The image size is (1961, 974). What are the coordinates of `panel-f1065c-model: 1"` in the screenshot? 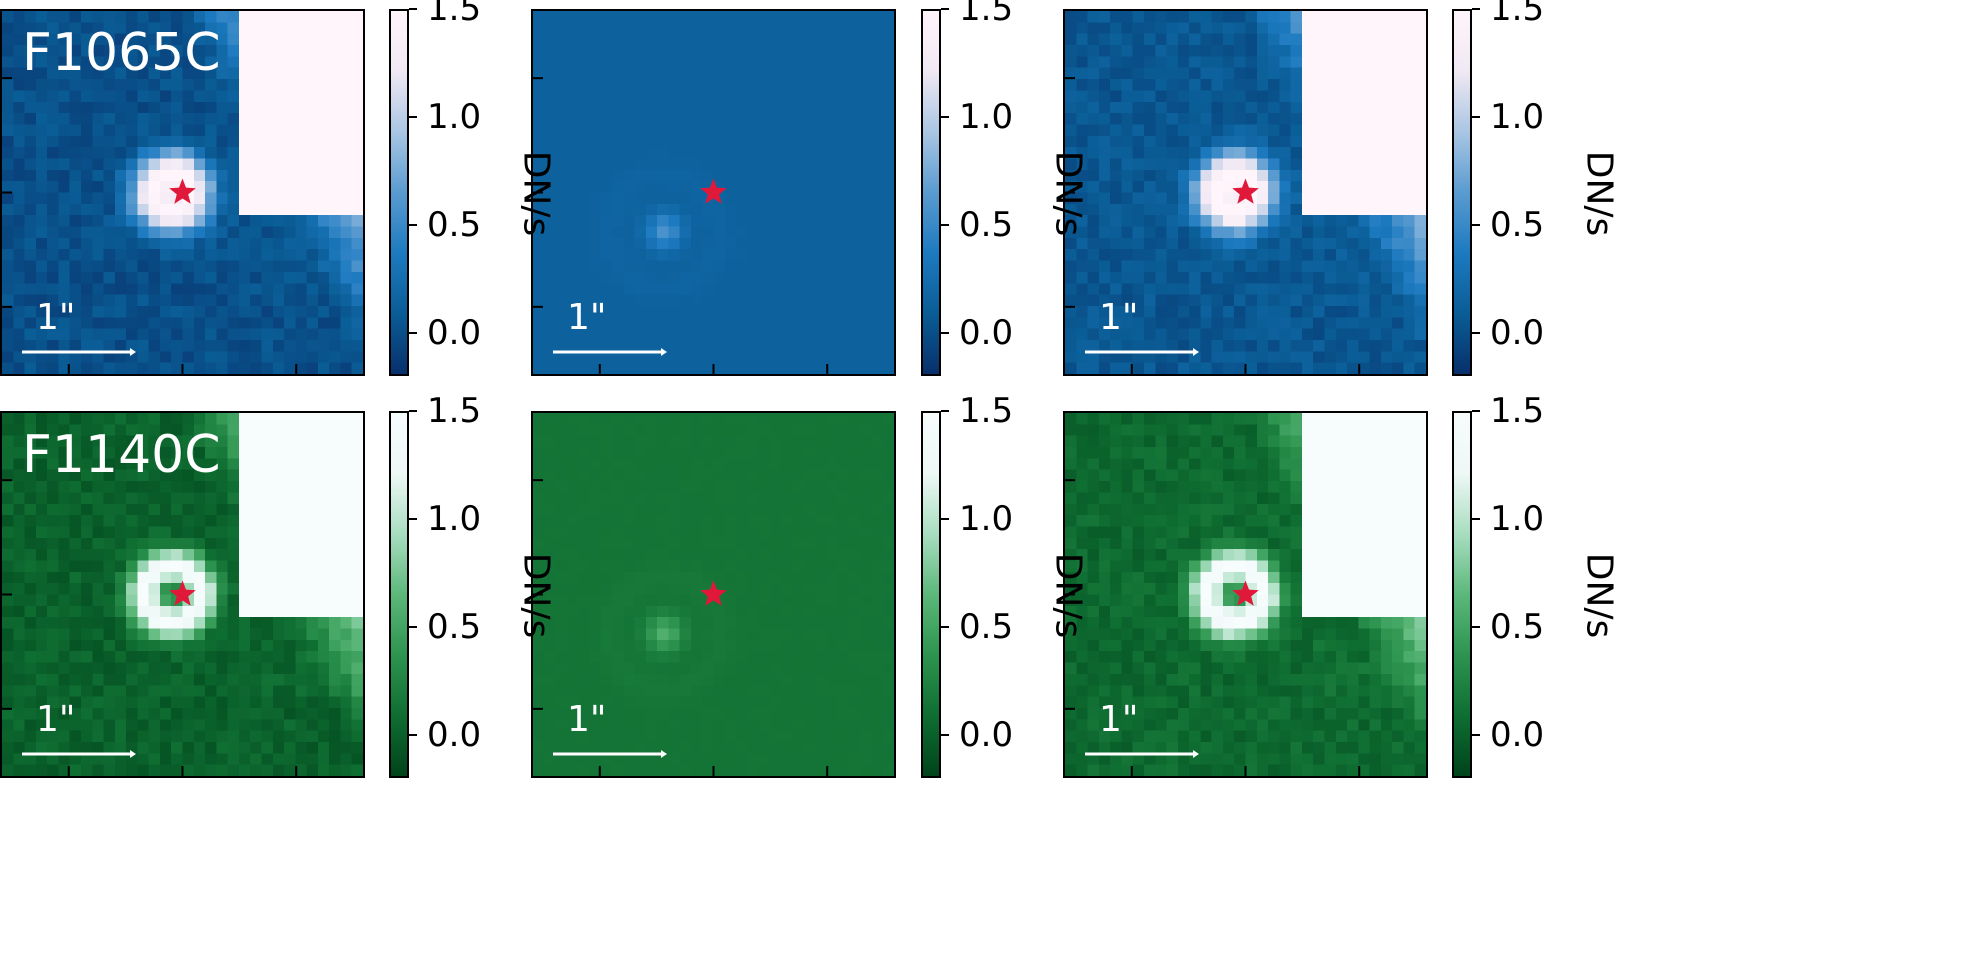 It's located at (713, 192).